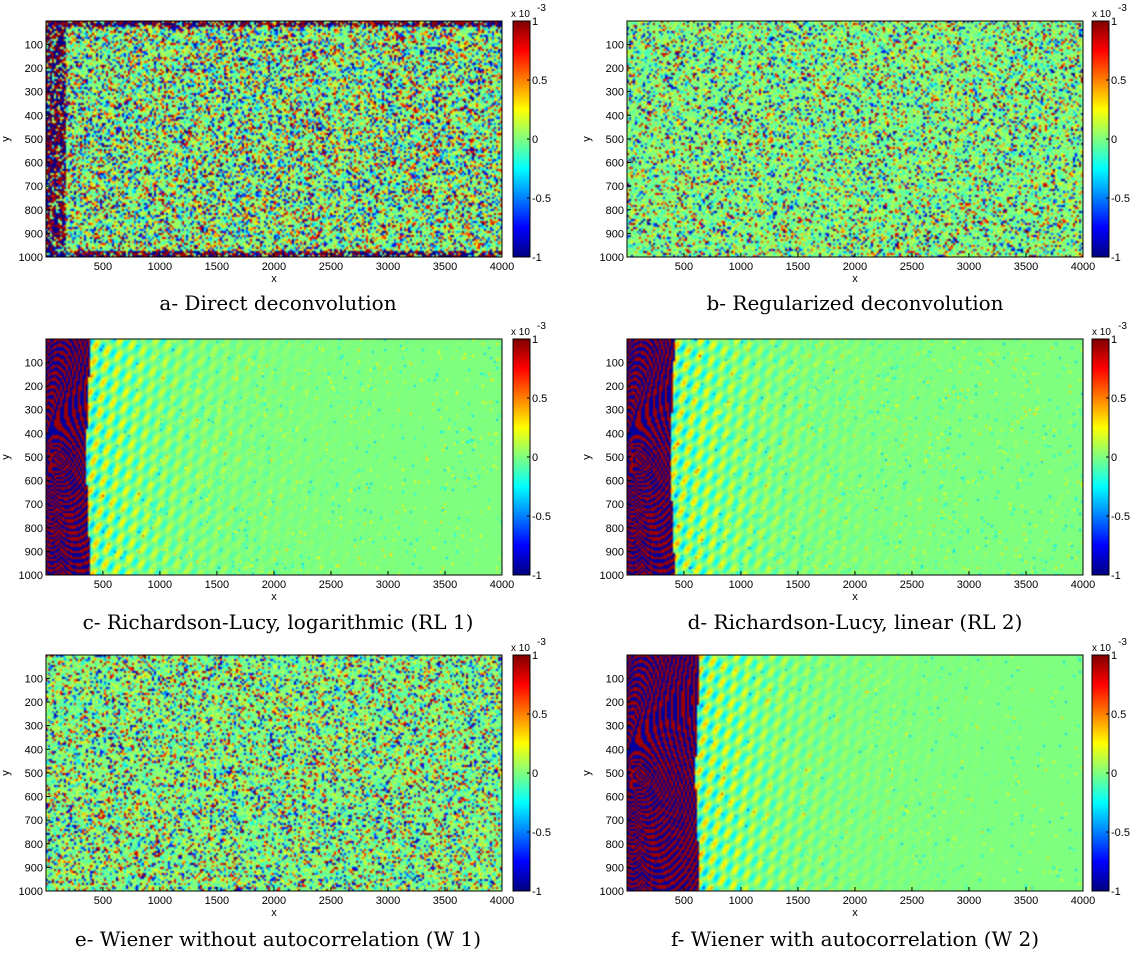 The width and height of the screenshot is (1146, 958). I want to click on caption-d: d- Richardson-Lucy, linear (RL 2), so click(855, 622).